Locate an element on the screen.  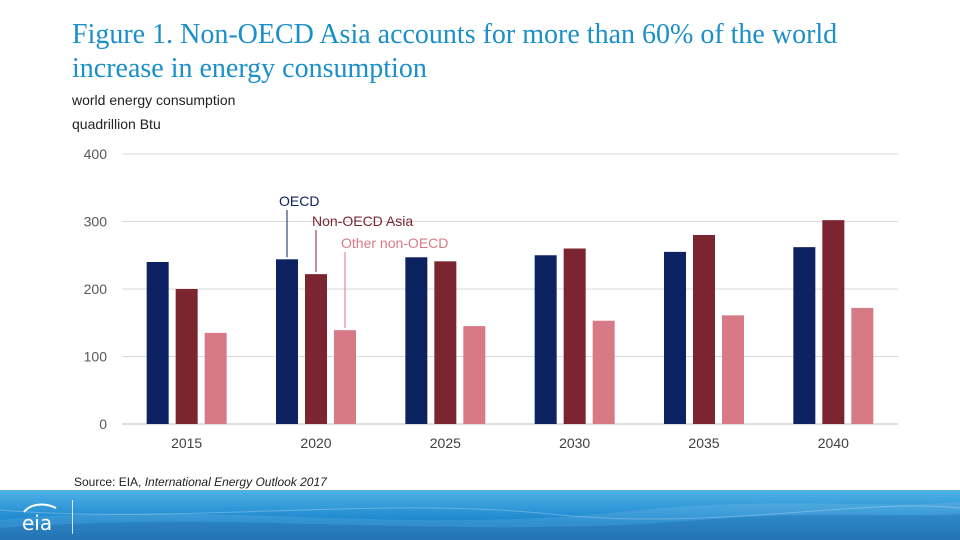
x-tick-label: 2030 is located at coordinates (574, 443).